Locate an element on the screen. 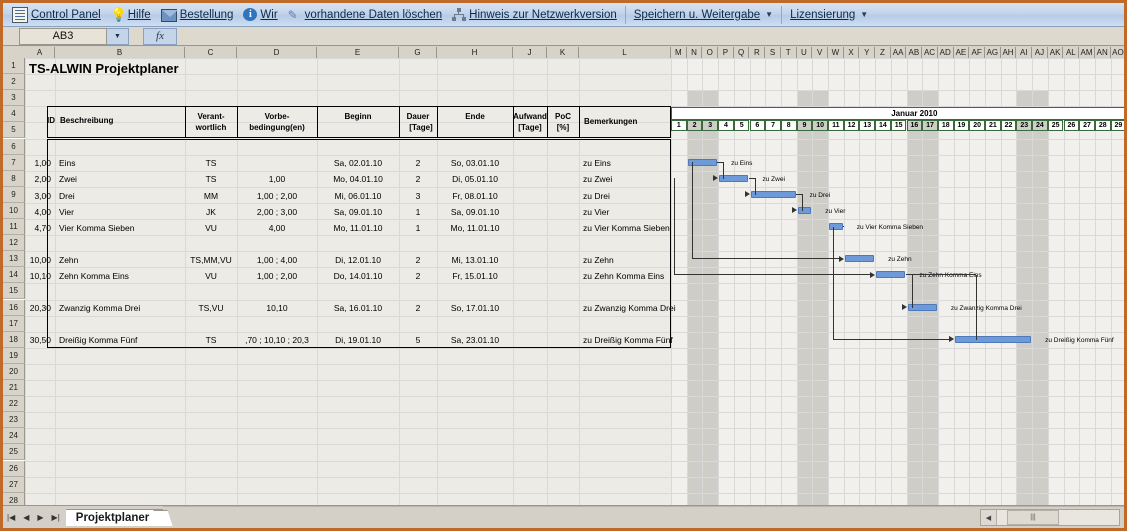 The width and height of the screenshot is (1127, 531). row-header-10: 10 is located at coordinates (14, 210).